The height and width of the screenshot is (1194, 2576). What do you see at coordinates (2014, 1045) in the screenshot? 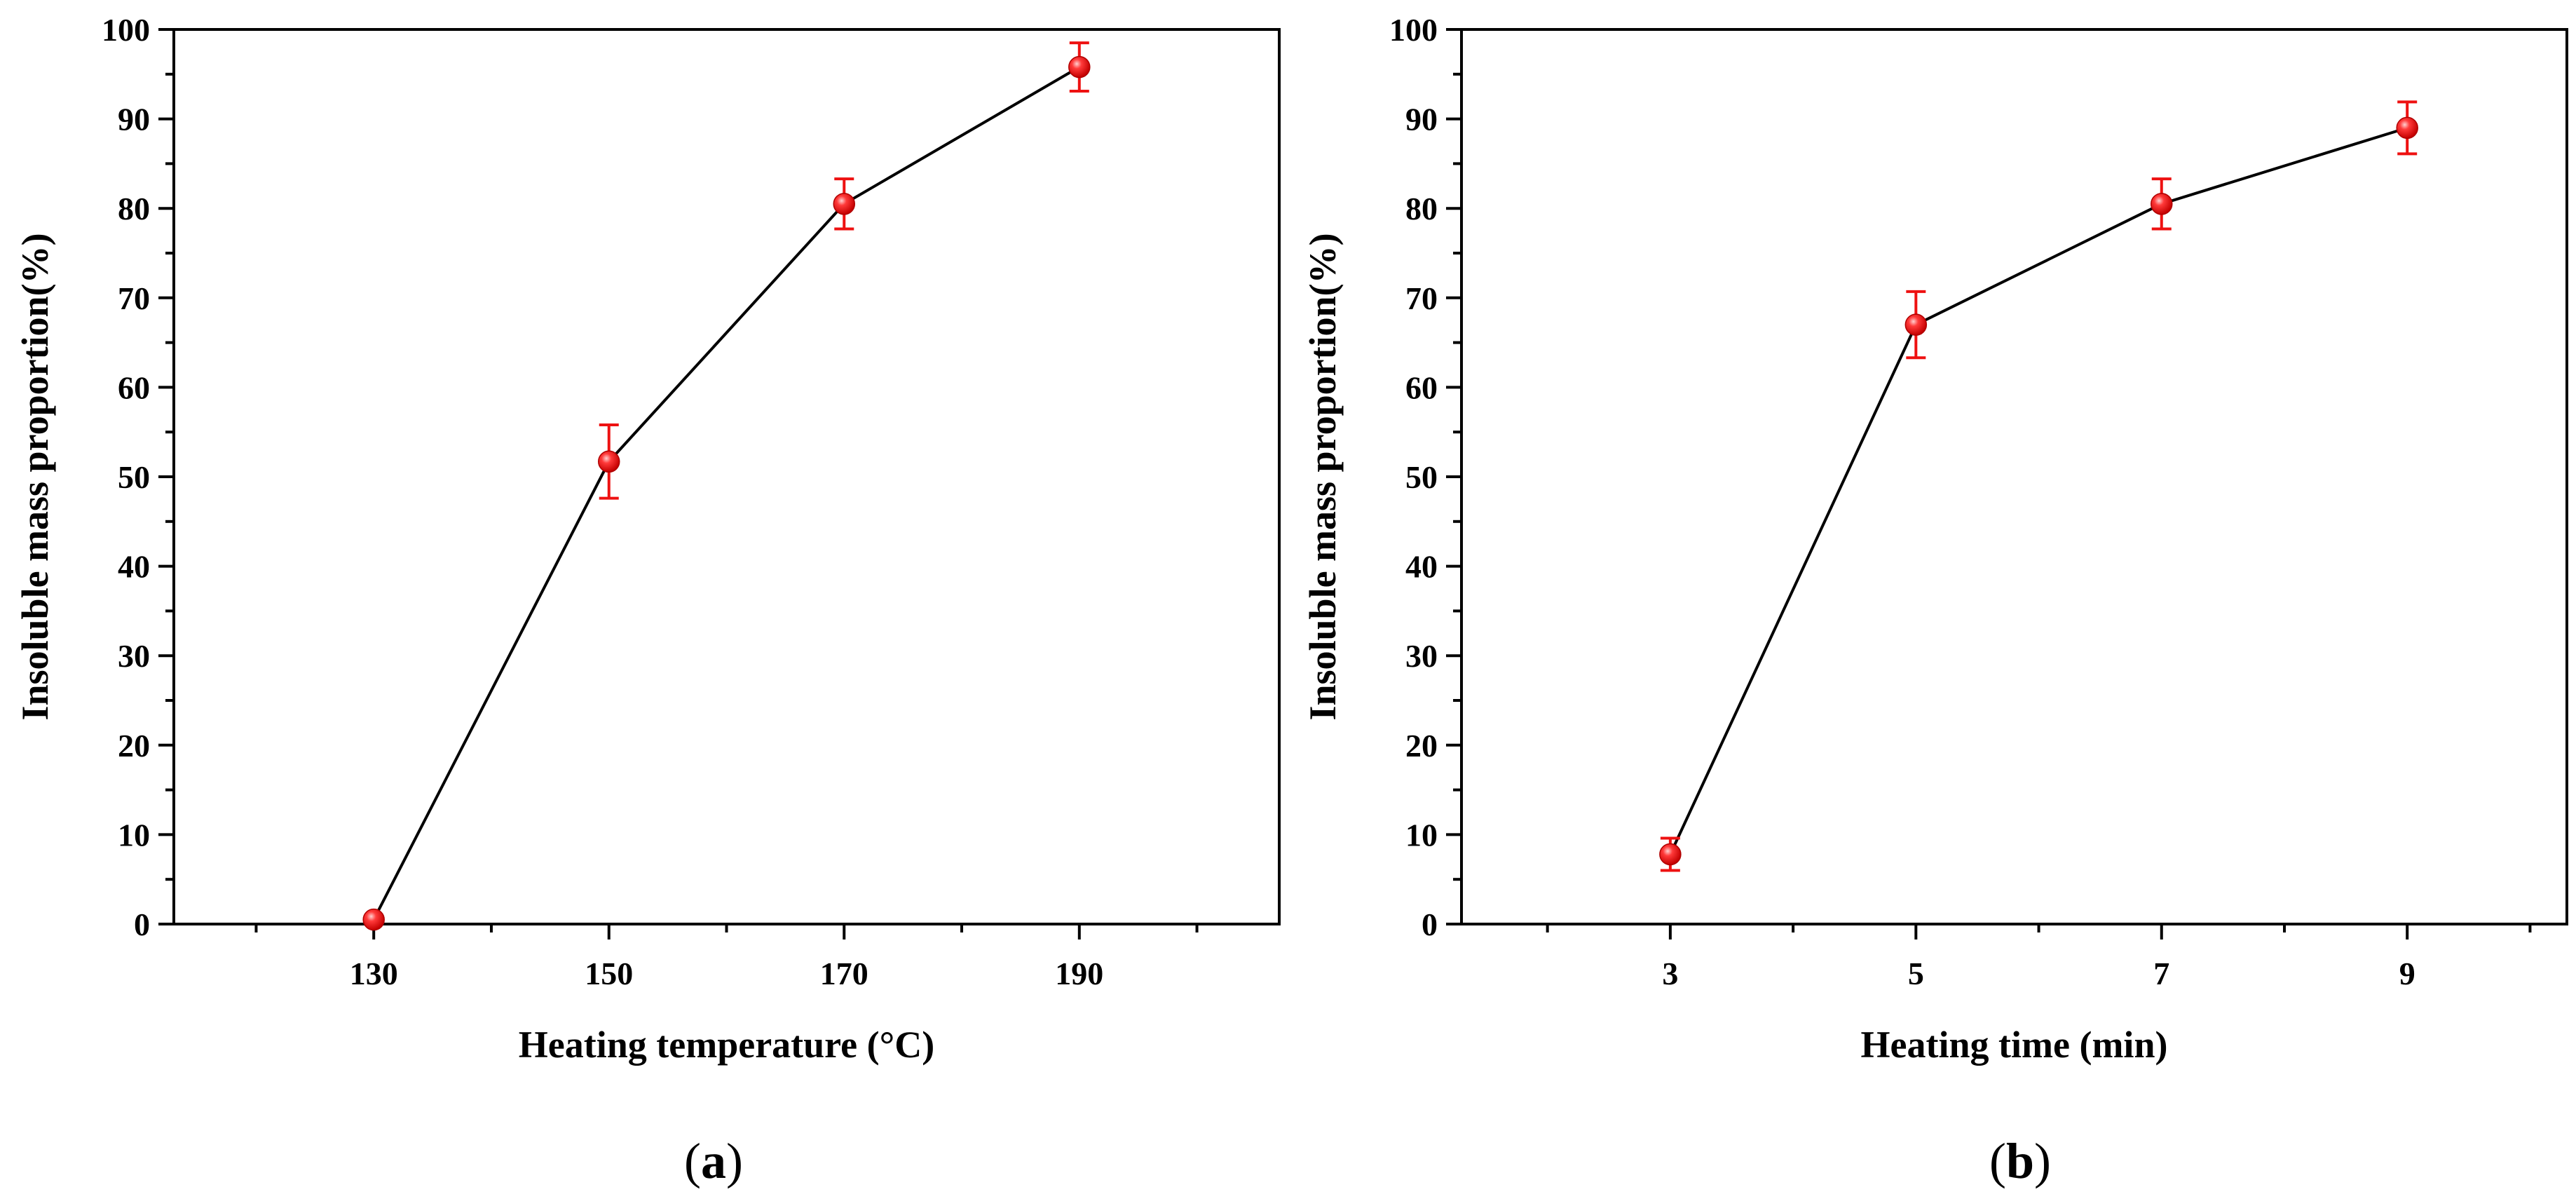
I see `x-axis-title: Heating time (min)` at bounding box center [2014, 1045].